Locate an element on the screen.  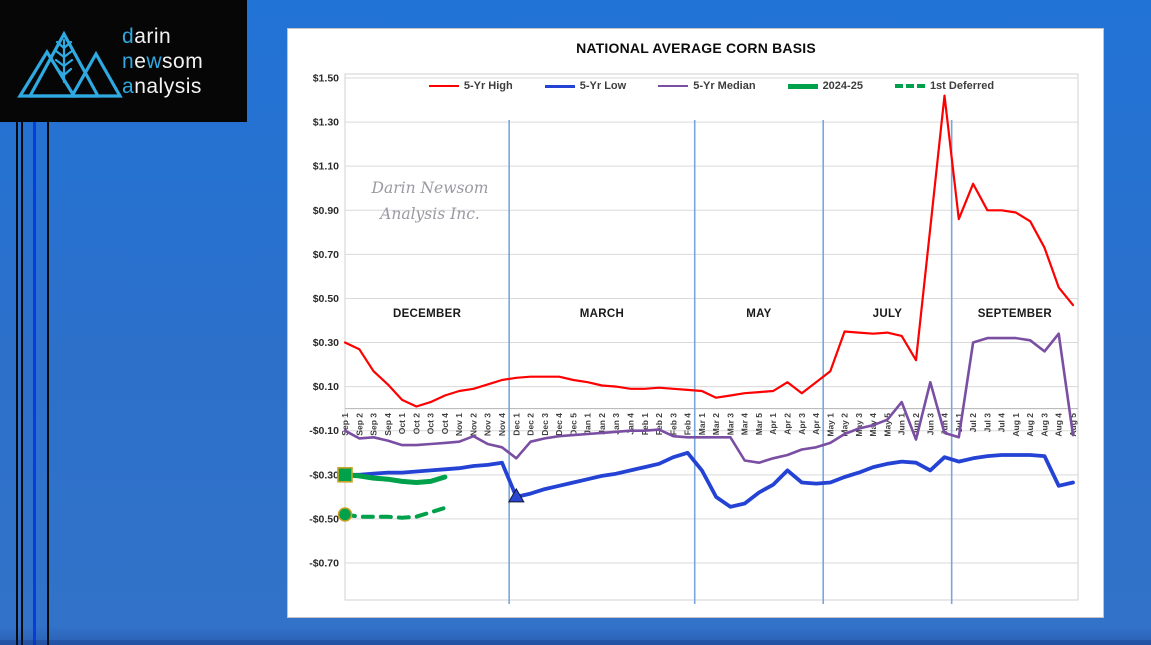
x-axis-tick-label: Apr 4 is located at coordinates (816, 424).